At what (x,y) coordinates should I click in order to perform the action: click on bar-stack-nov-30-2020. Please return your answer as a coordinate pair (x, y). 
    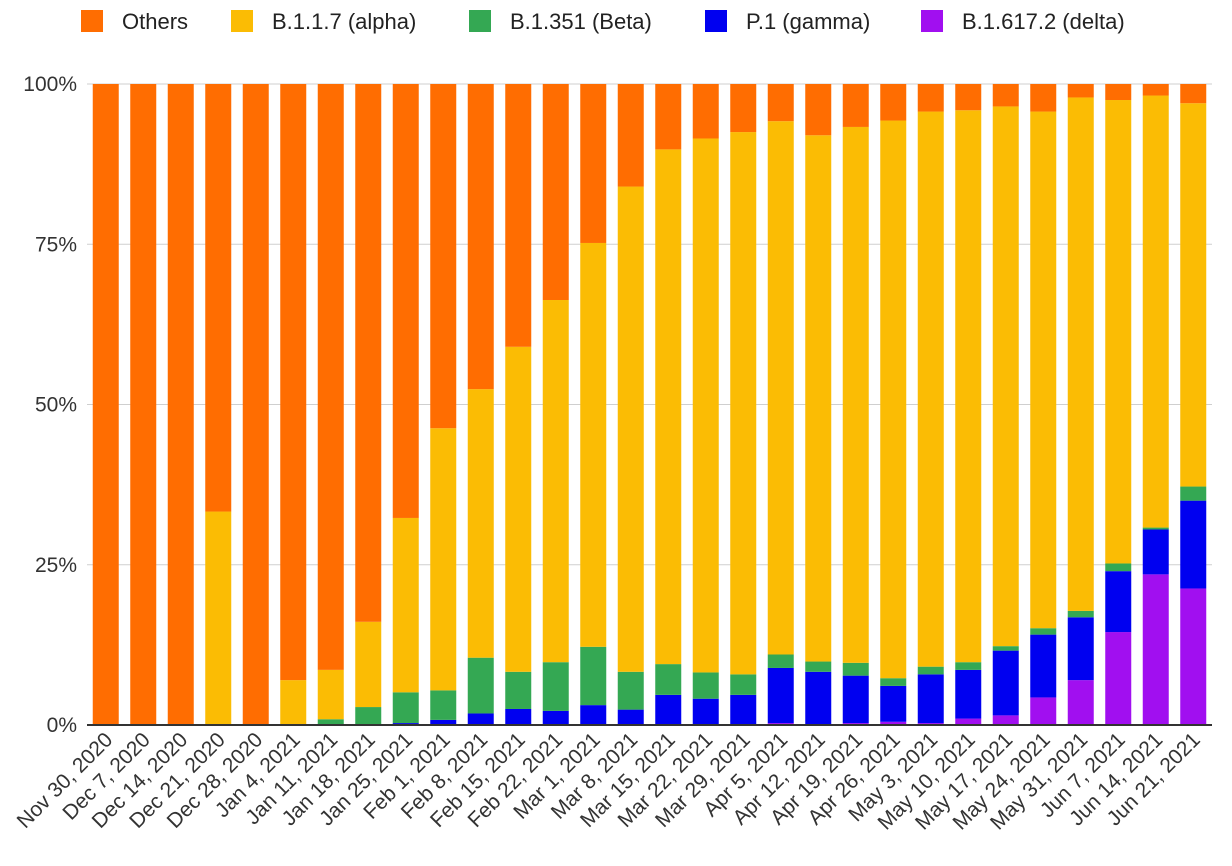
    Looking at the image, I should click on (105, 404).